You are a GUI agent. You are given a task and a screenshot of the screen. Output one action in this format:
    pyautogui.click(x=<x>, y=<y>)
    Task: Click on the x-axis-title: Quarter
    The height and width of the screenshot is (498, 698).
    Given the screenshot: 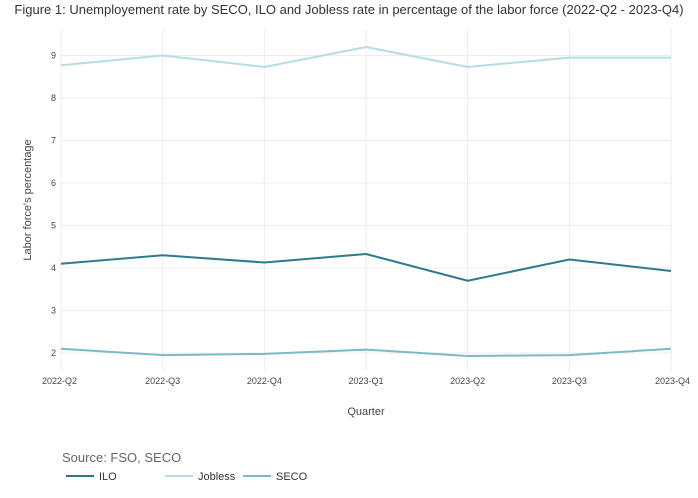 What is the action you would take?
    pyautogui.click(x=366, y=412)
    